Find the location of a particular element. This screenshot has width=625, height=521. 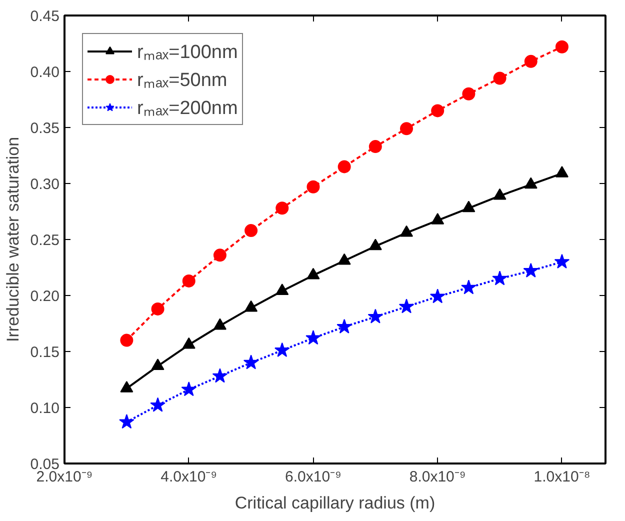

legend-label: rₘₐₓ=200nm is located at coordinates (187, 108).